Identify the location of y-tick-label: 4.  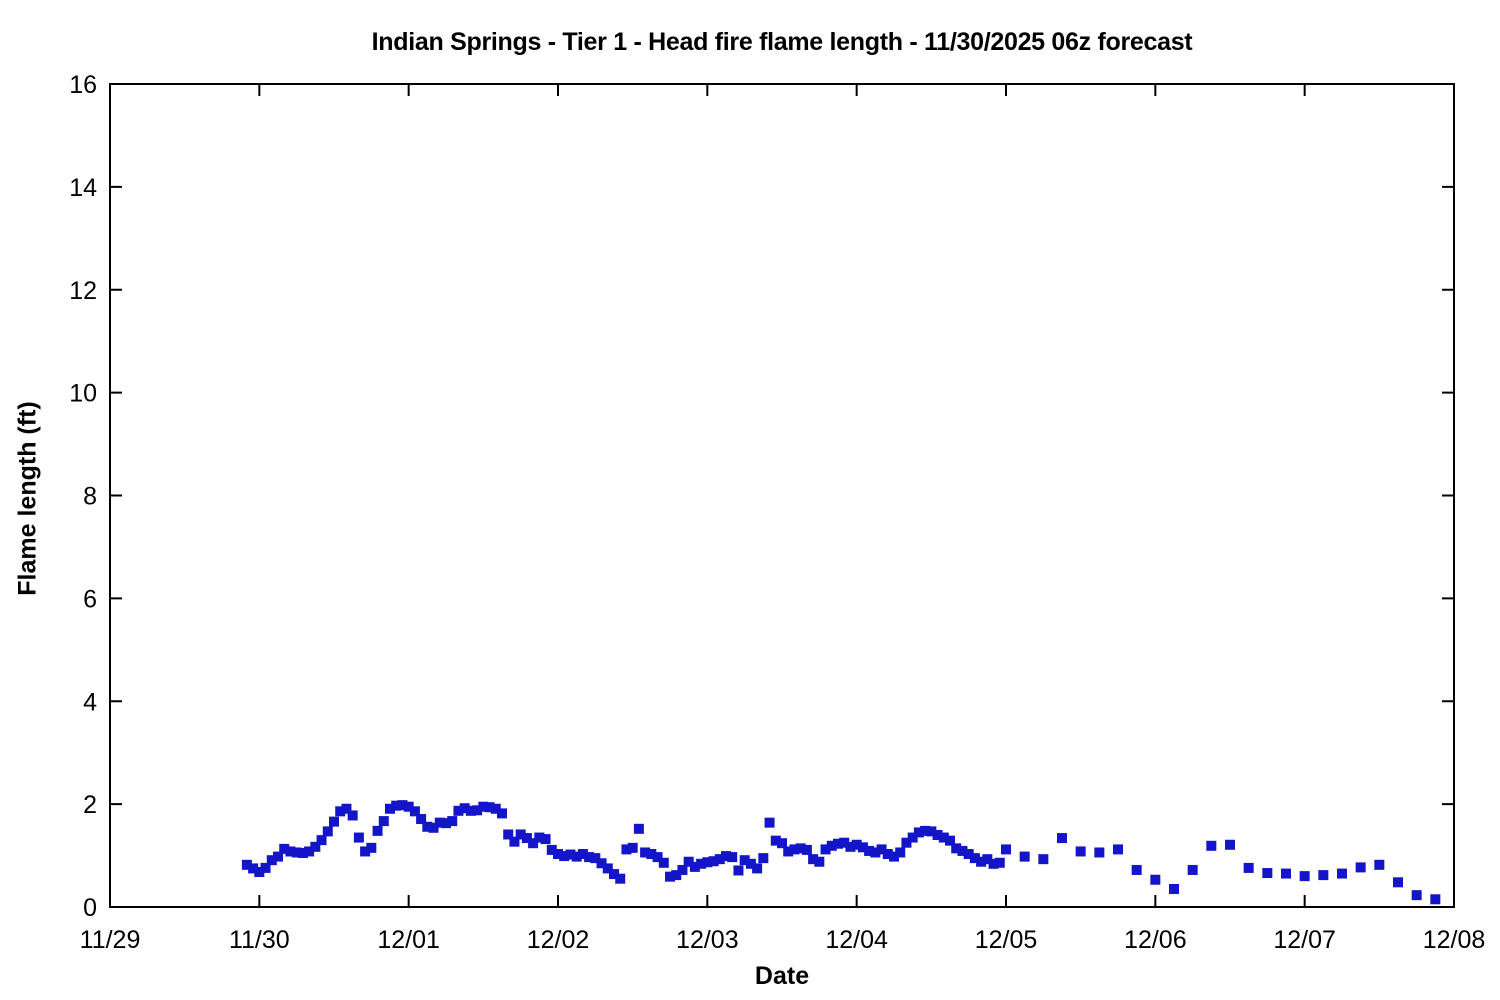
(90, 702).